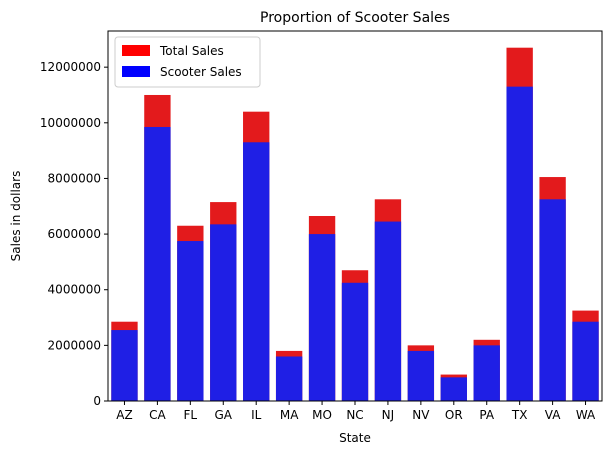 The image size is (615, 455). Describe the element at coordinates (388, 311) in the screenshot. I see `bar-scooter-nj` at that location.